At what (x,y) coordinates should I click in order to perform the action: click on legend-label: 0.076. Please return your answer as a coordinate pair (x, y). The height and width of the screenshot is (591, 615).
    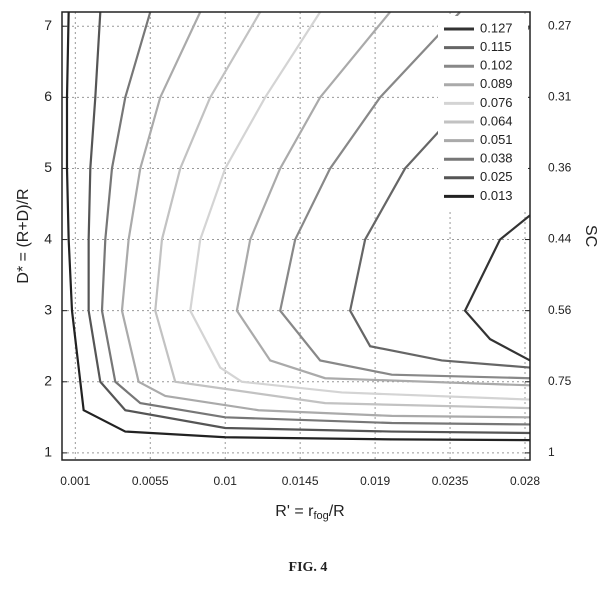
    Looking at the image, I should click on (496, 102).